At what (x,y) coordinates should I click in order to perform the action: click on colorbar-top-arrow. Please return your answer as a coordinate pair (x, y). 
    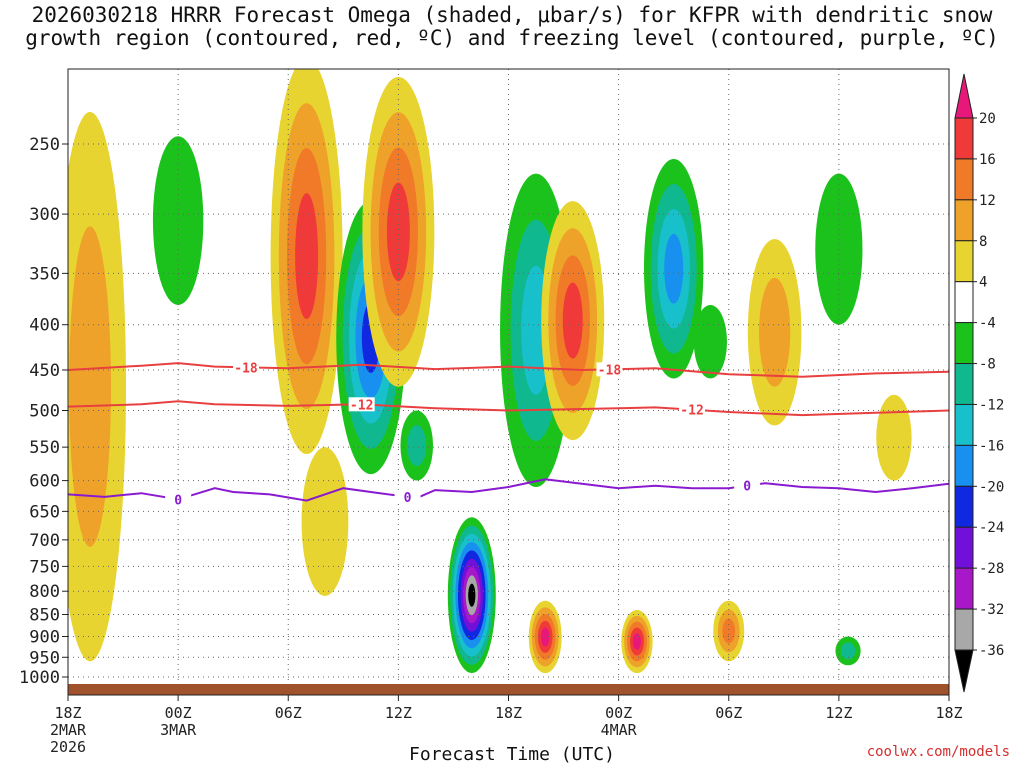
    Looking at the image, I should click on (964, 96).